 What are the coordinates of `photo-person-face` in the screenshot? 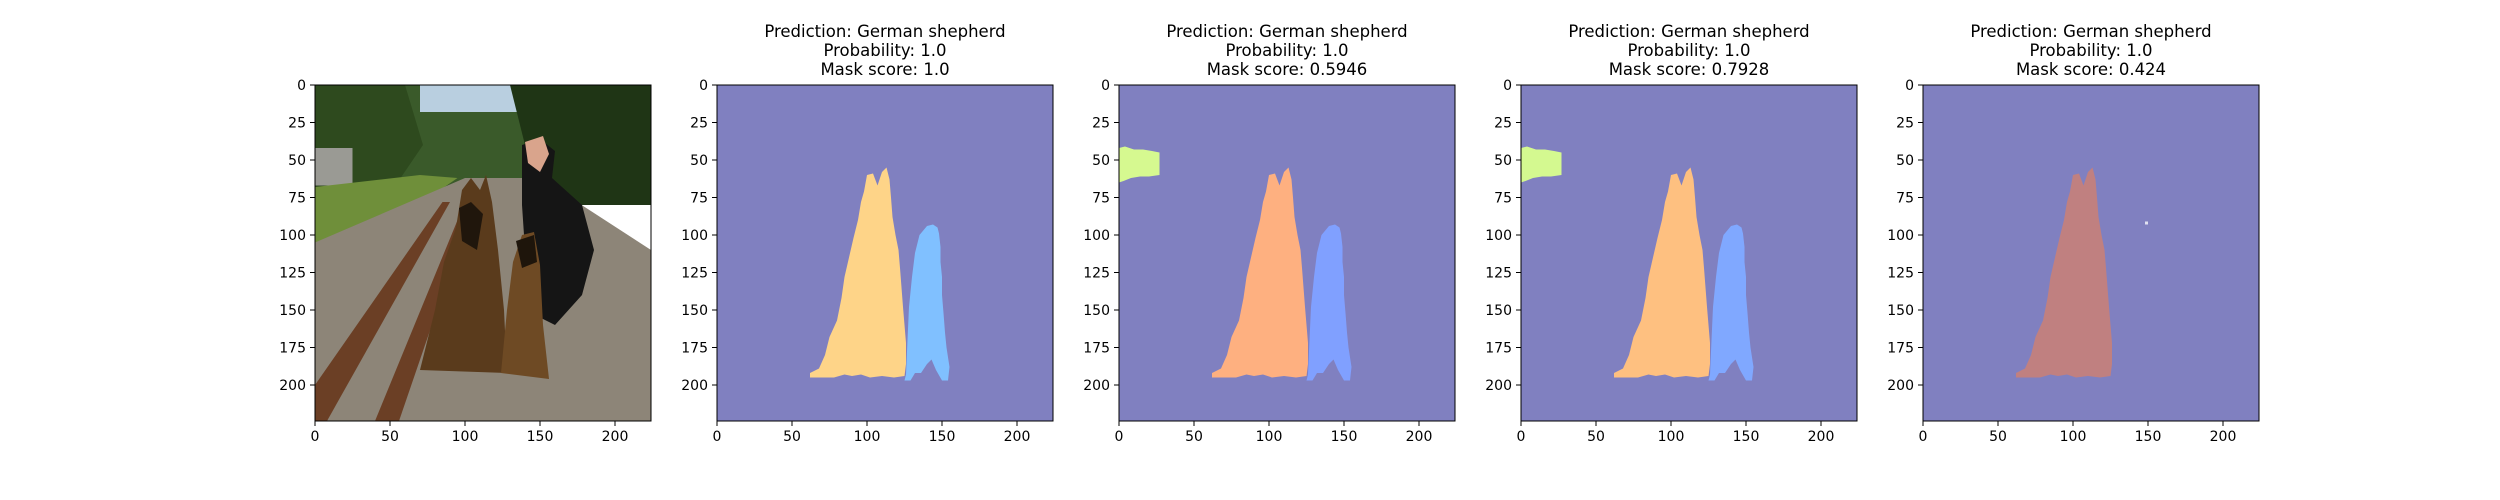 It's located at (537, 154).